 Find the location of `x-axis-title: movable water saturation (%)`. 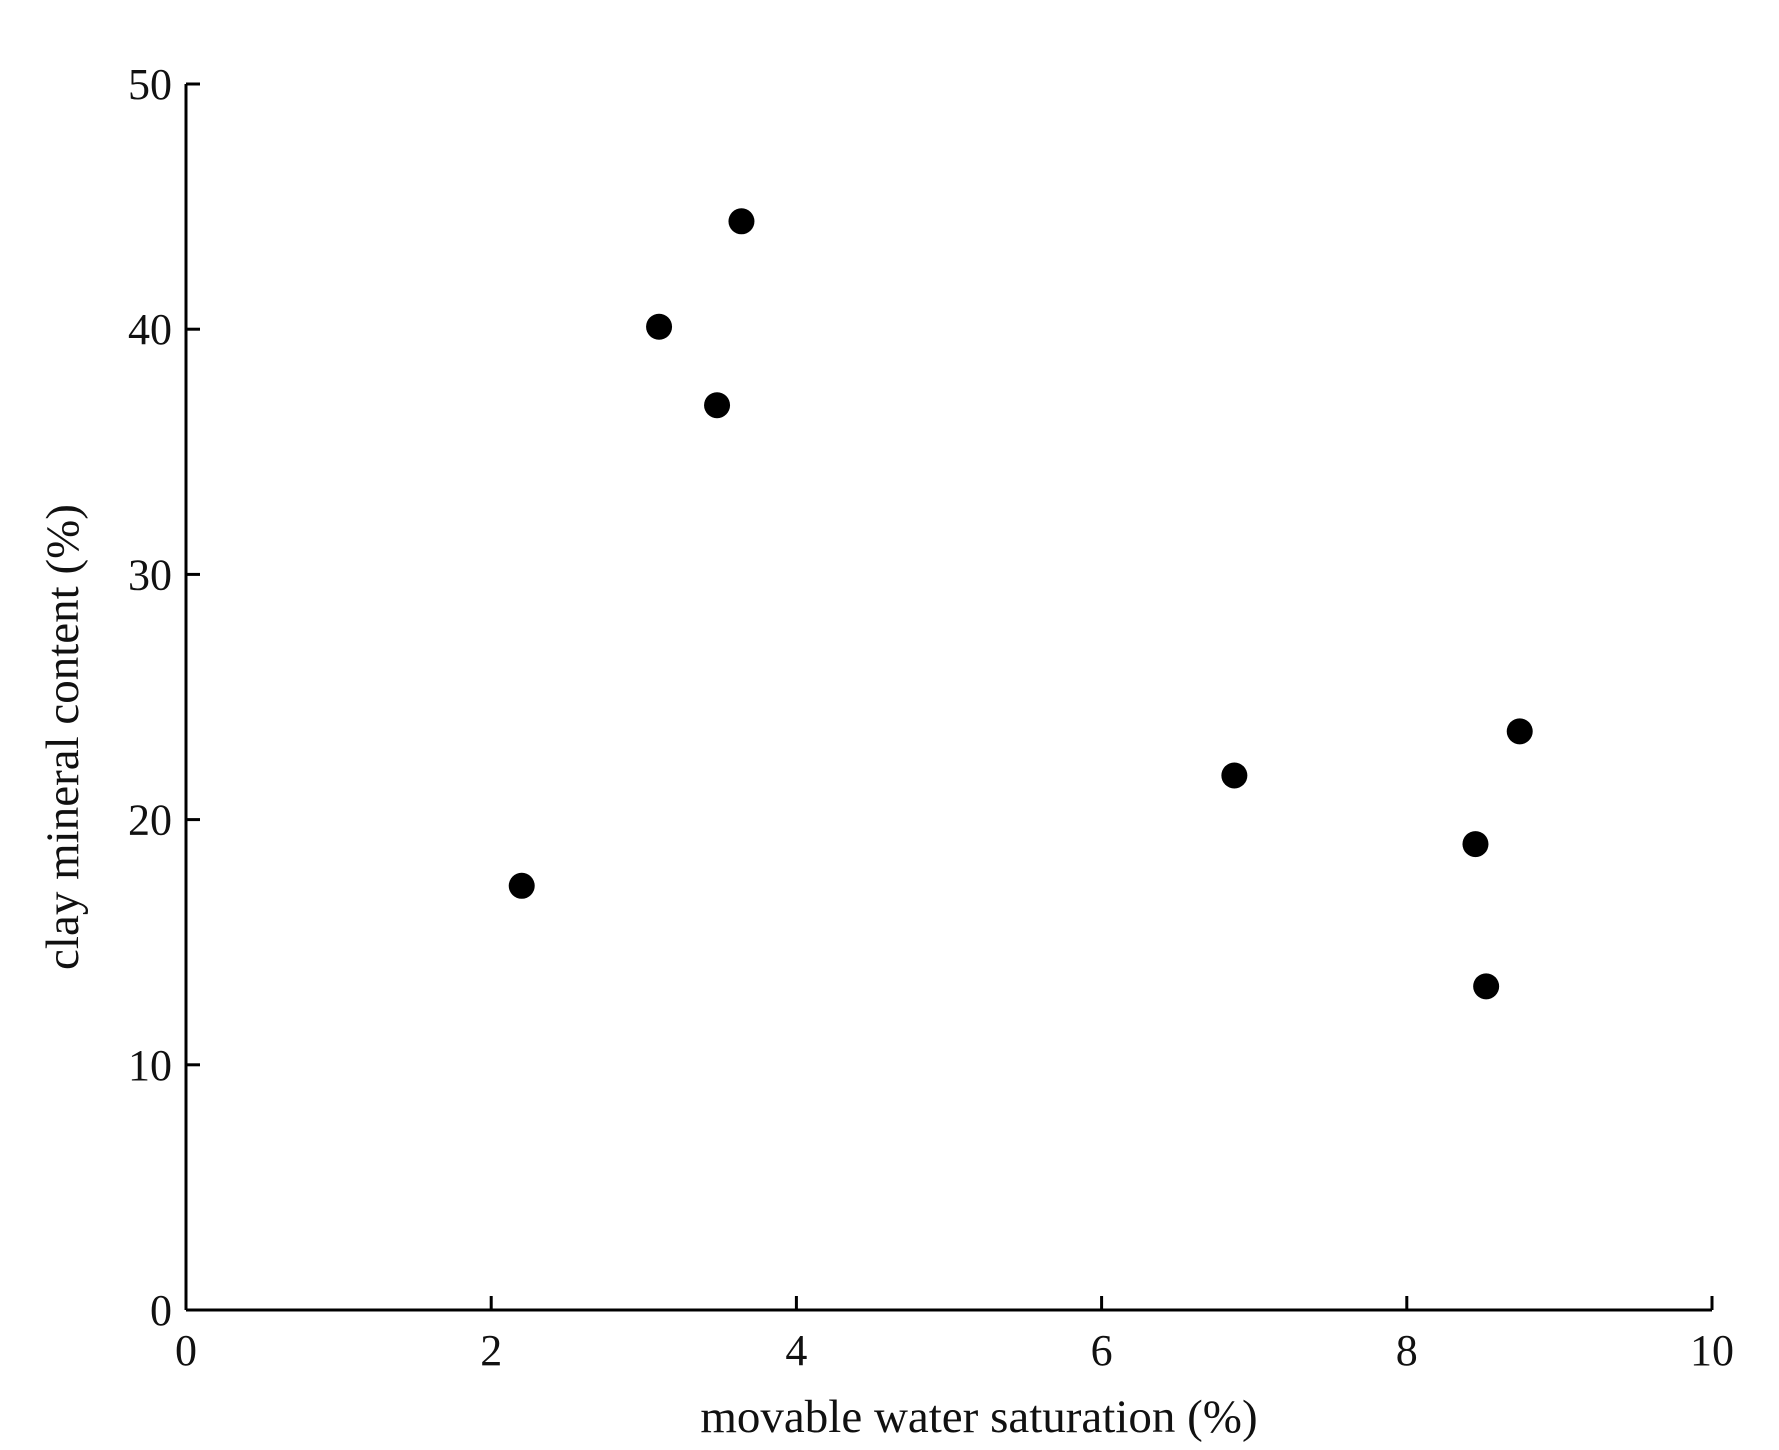

x-axis-title: movable water saturation (%) is located at coordinates (978, 1417).